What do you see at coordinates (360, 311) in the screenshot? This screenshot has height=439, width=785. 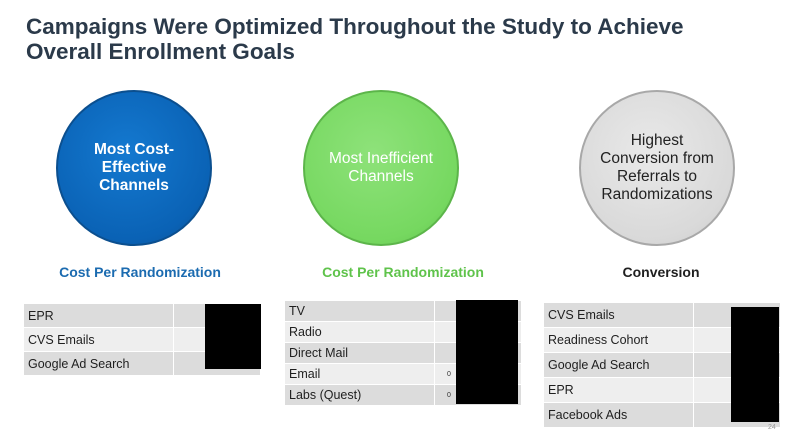 I see `row-label: TV` at bounding box center [360, 311].